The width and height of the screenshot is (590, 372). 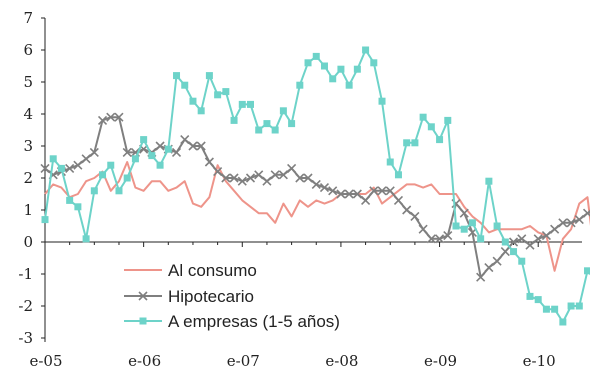 I want to click on y-tick-label: -2, so click(x=25, y=306).